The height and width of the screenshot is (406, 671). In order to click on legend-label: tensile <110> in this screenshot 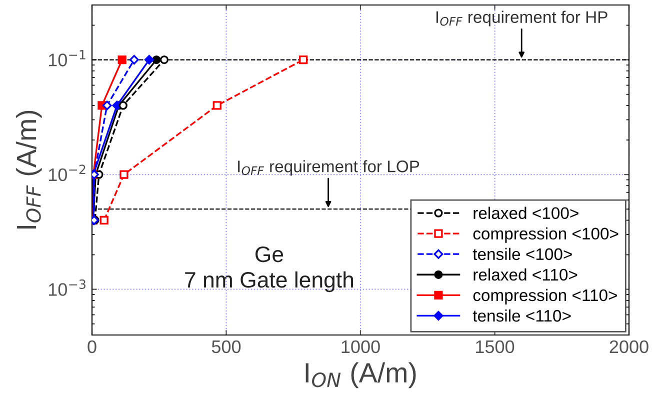, I will do `click(521, 315)`.